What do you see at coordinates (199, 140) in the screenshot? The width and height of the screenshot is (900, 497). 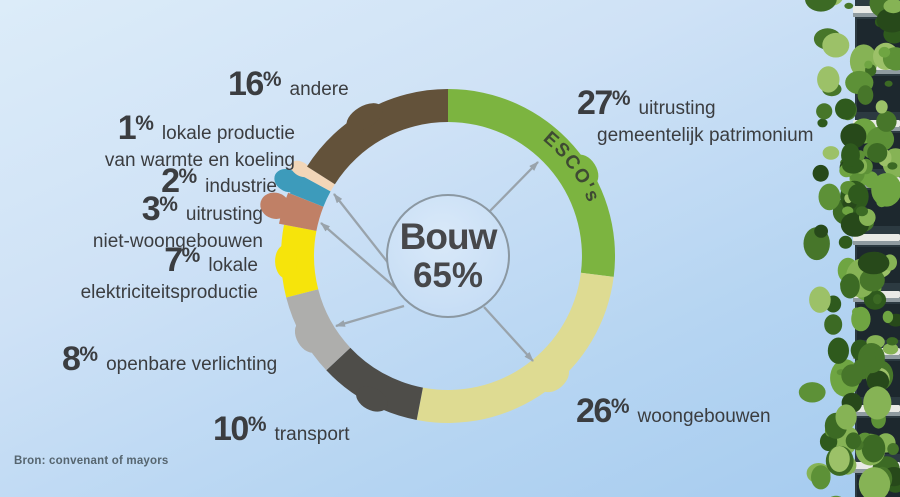 I see `label-warmte-koeling: 1% lokale productie van warmte en koeling` at bounding box center [199, 140].